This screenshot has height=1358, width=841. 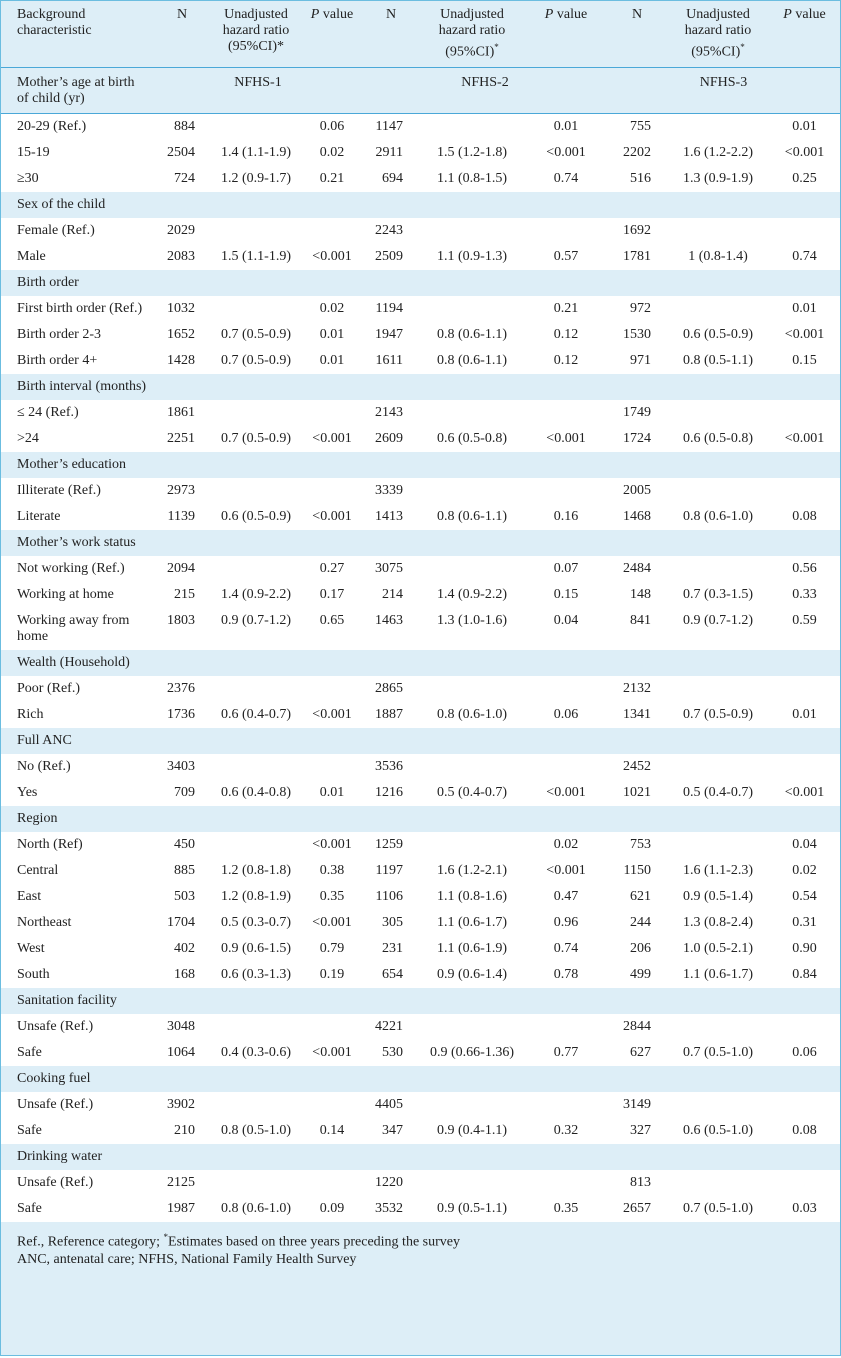 I want to click on cell: 1.2 (0.8-1.8), so click(x=256, y=870).